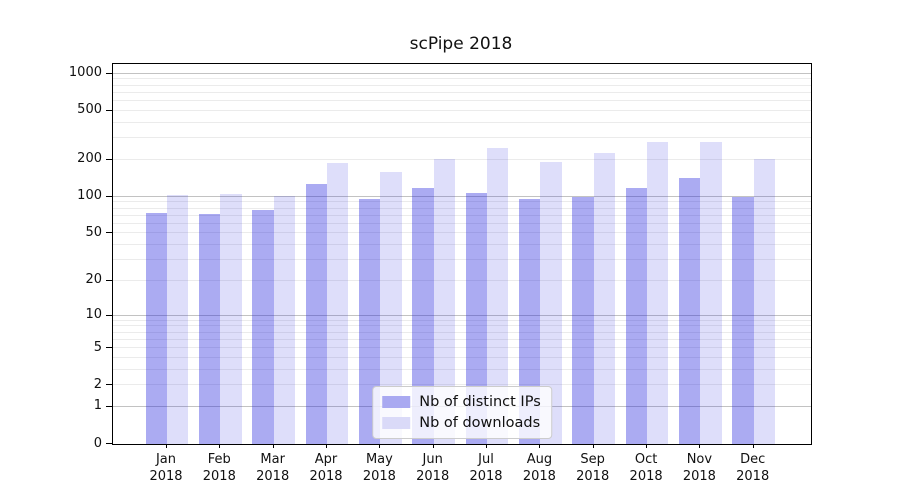 This screenshot has width=900, height=500. What do you see at coordinates (93, 314) in the screenshot?
I see `y-tick-label: 10` at bounding box center [93, 314].